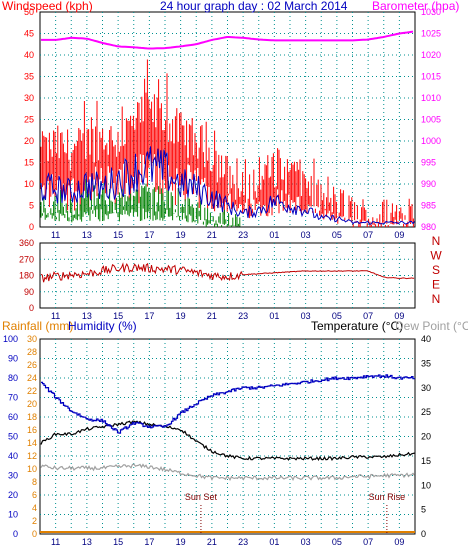 The width and height of the screenshot is (468, 555). What do you see at coordinates (34, 521) in the screenshot?
I see `rainfall-tick: 2` at bounding box center [34, 521].